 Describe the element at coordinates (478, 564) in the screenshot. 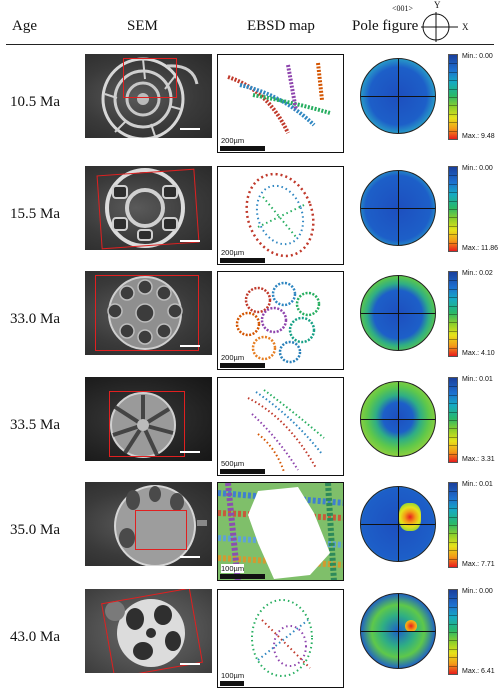

I see `color-scale-max: Max.: 7.71` at that location.